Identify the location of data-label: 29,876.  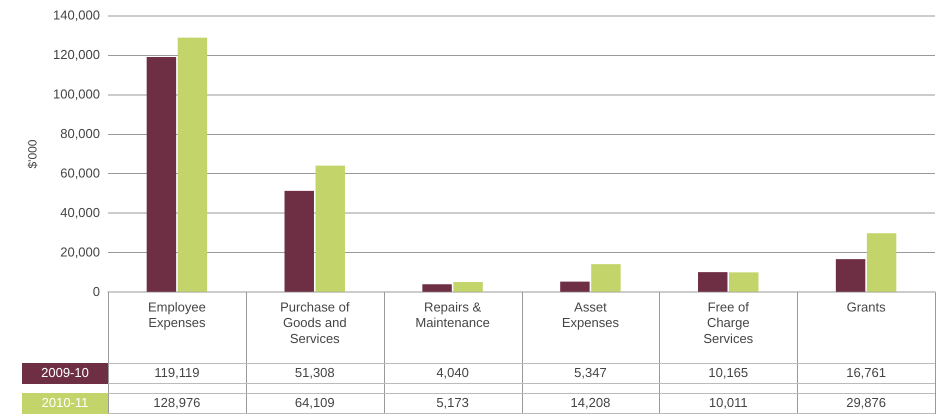
(866, 402).